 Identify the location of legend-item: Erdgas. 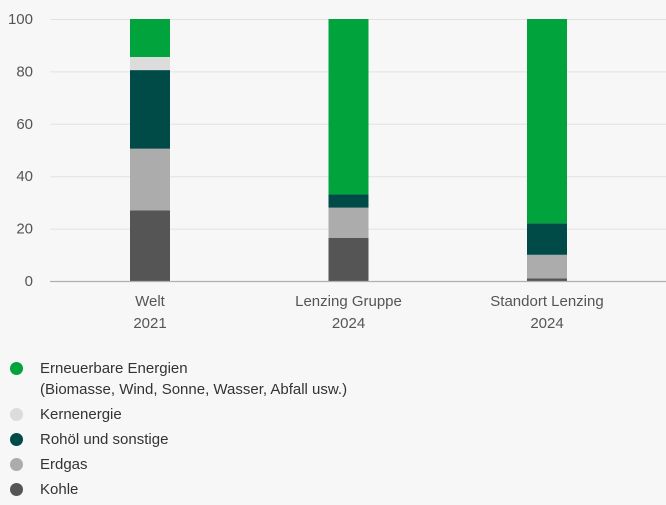
(178, 464).